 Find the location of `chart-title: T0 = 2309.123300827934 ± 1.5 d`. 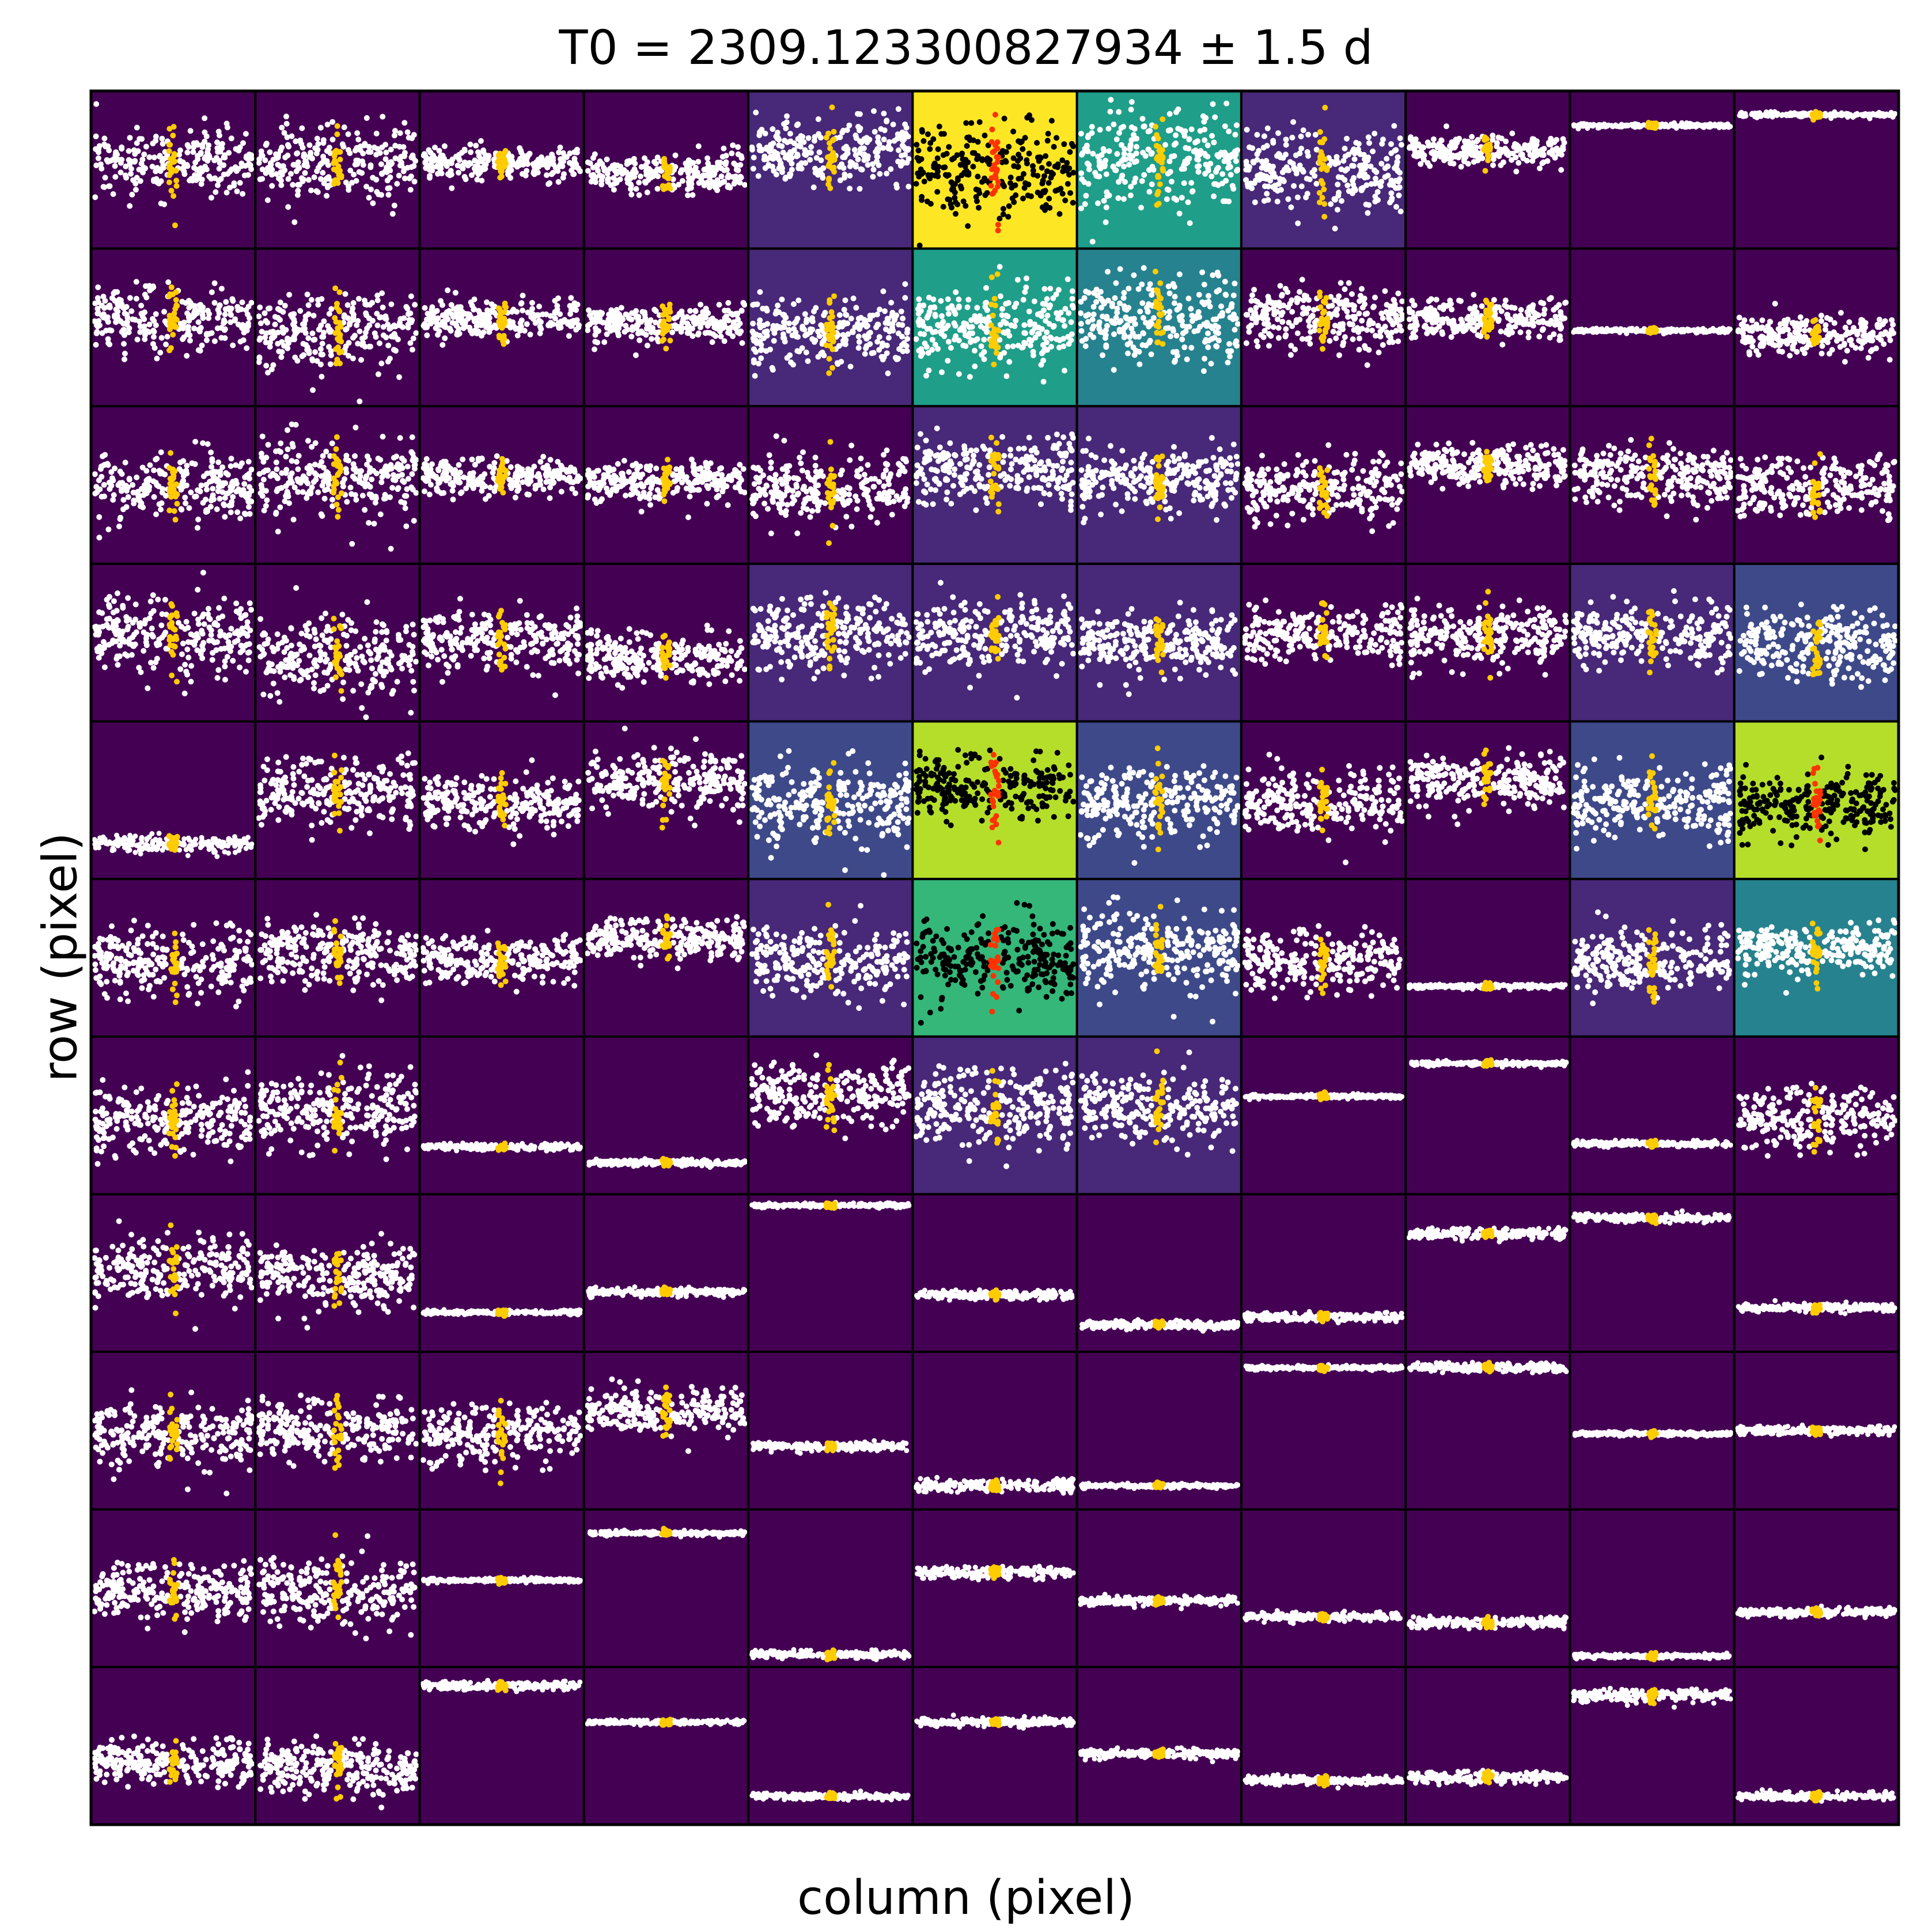

chart-title: T0 = 2309.123300827934 ± 1.5 d is located at coordinates (966, 48).